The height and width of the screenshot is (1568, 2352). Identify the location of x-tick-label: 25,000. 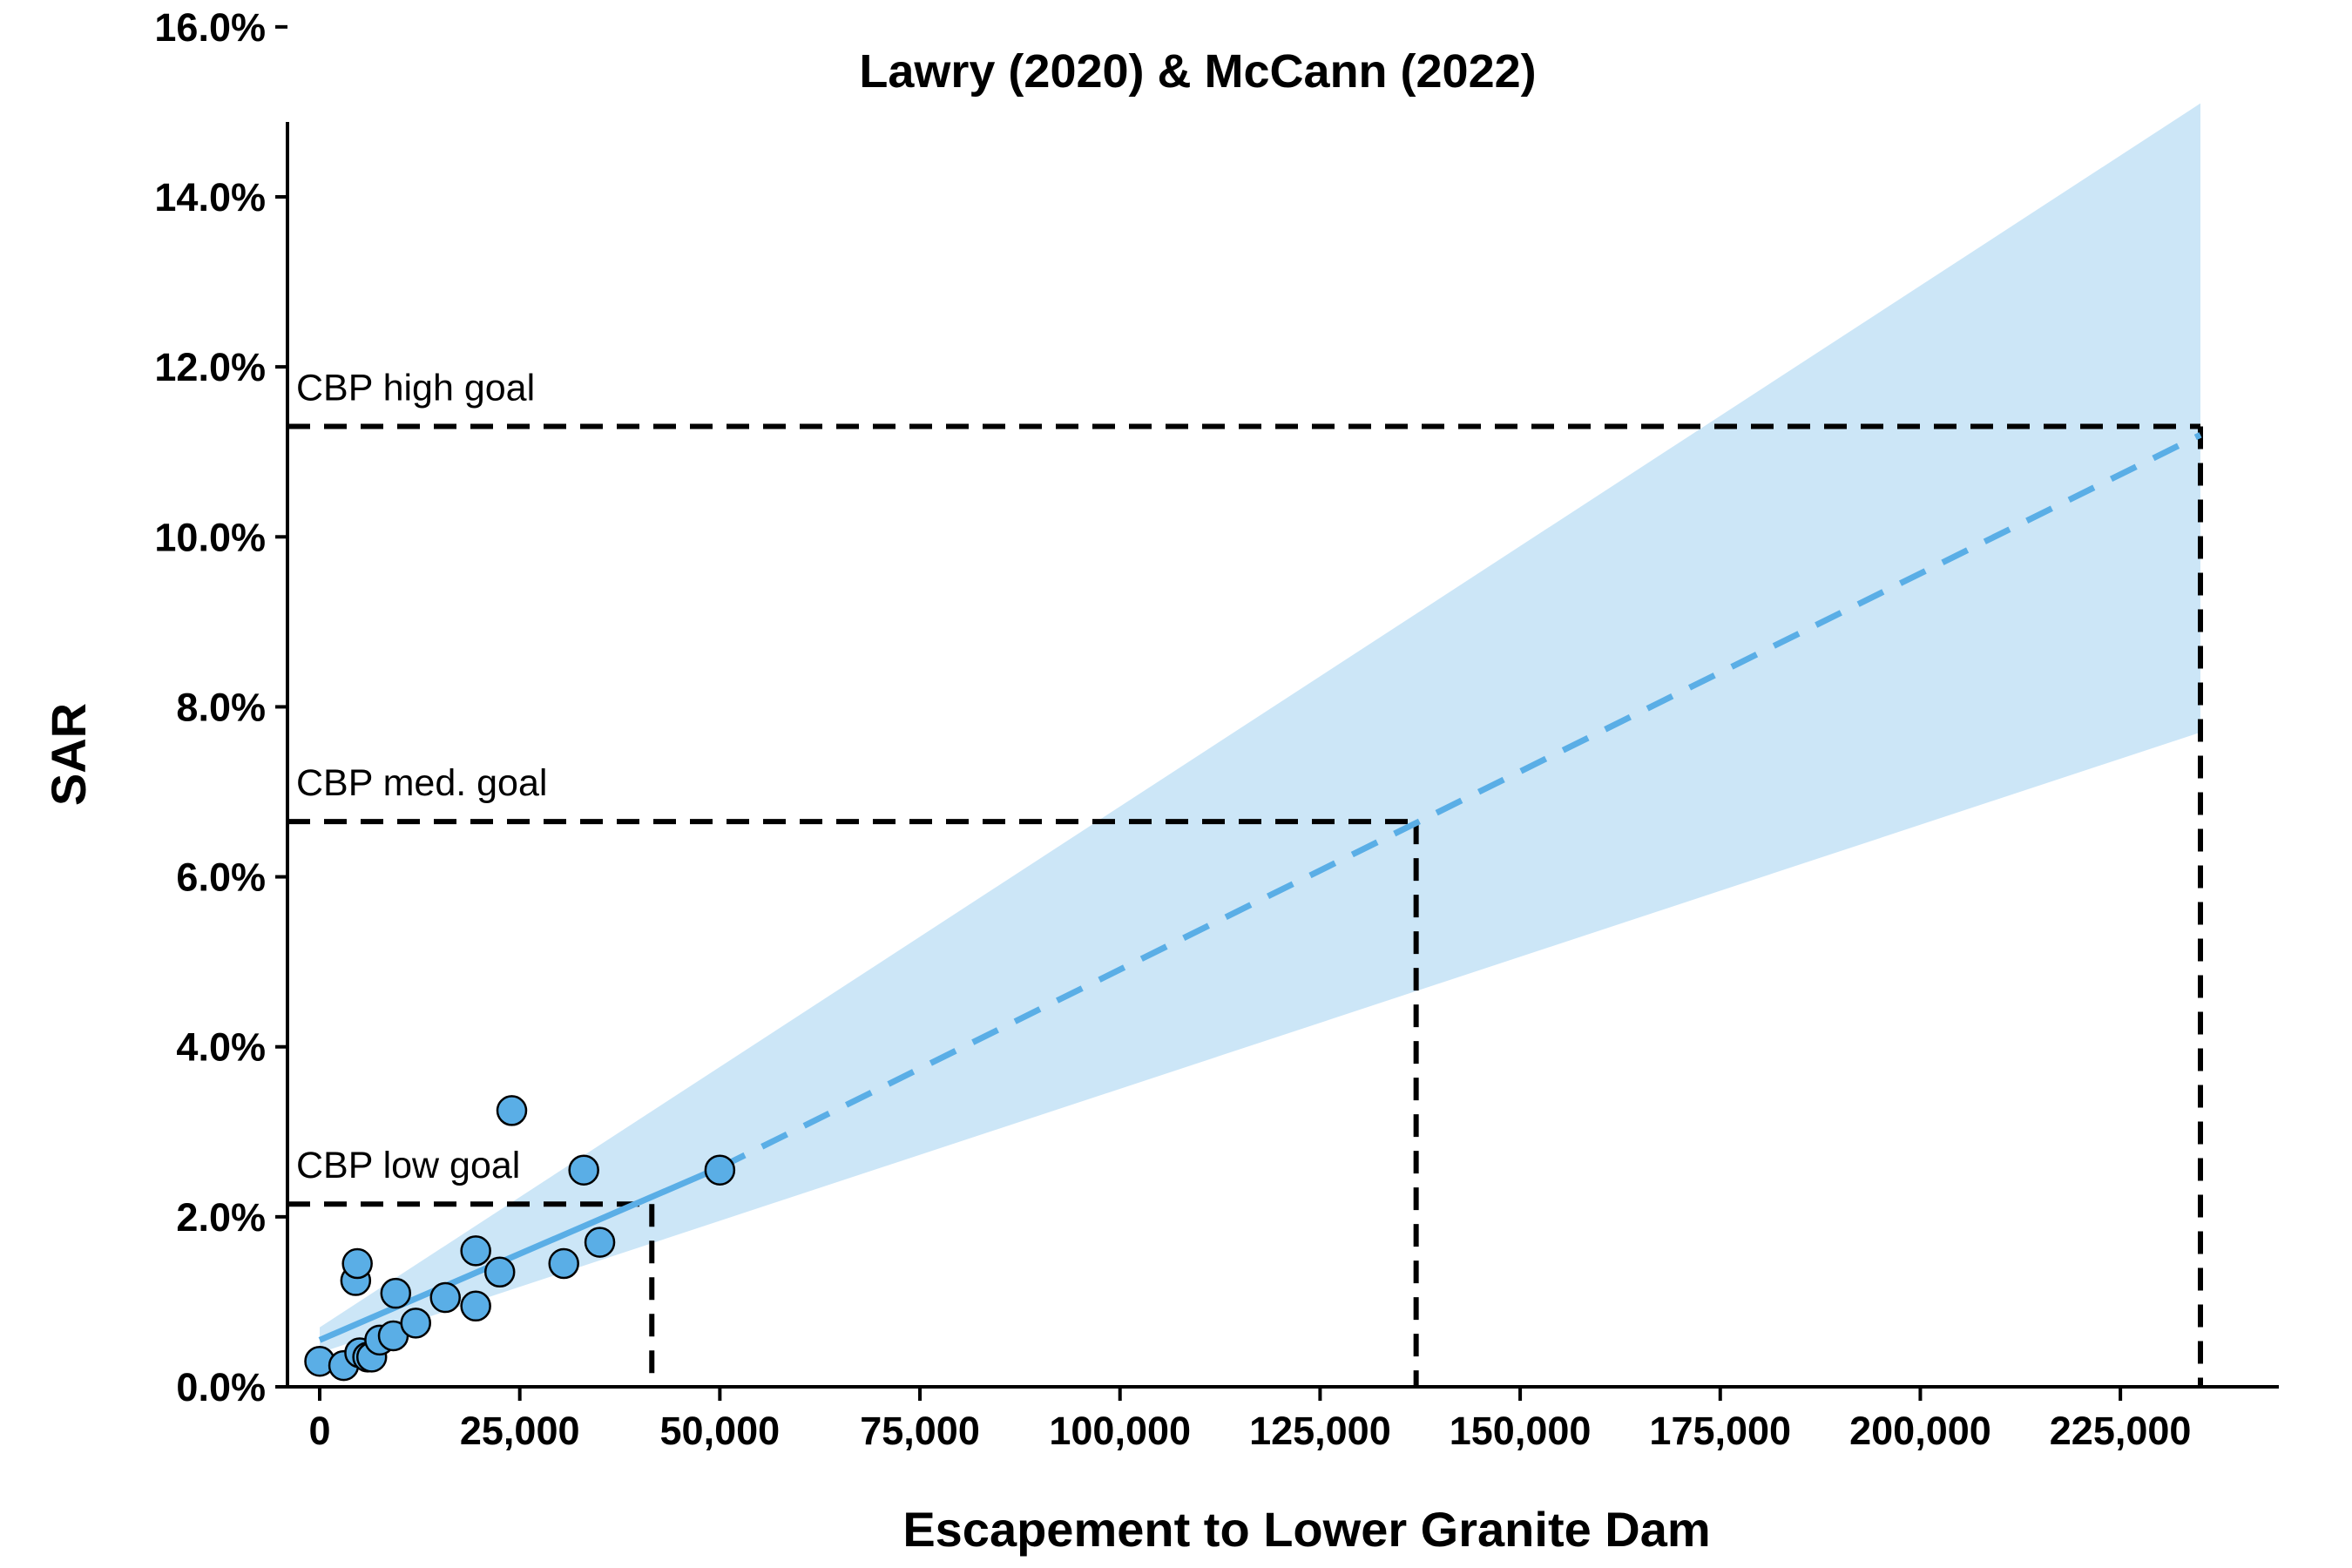
(520, 1431).